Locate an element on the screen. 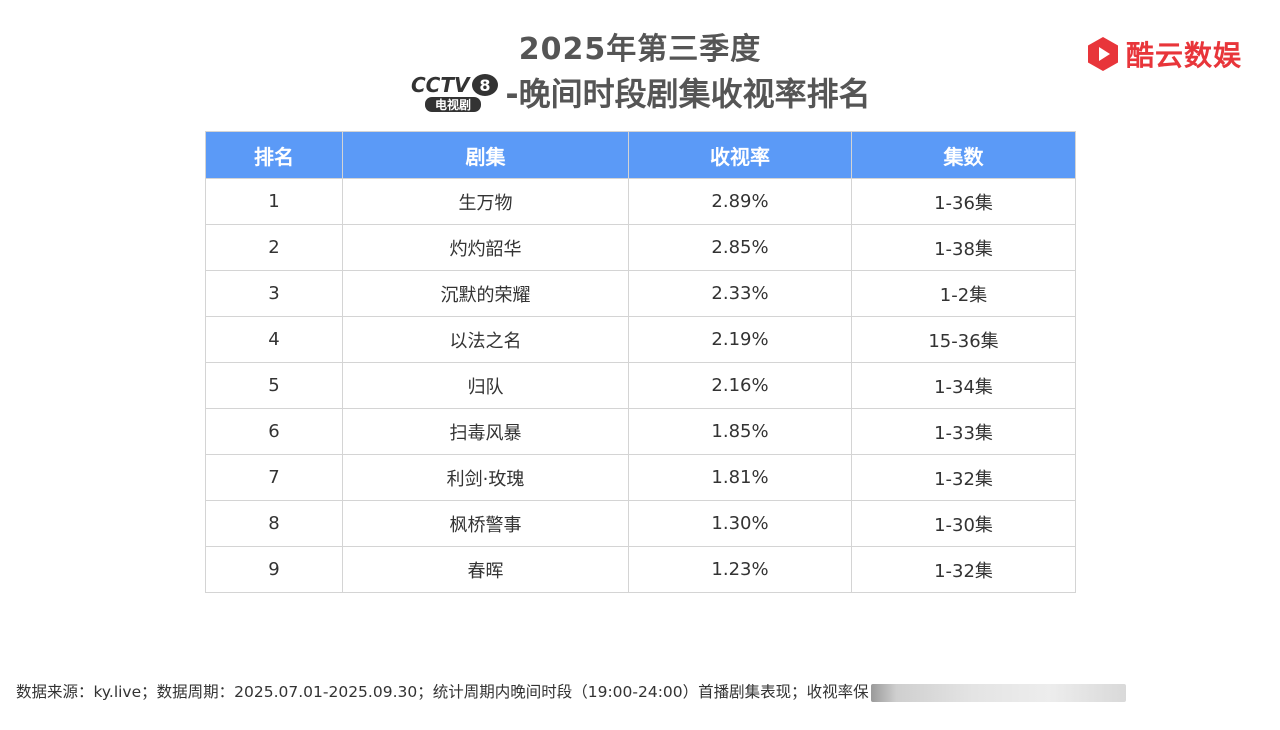  column-header-episodes: 集数 is located at coordinates (963, 155).